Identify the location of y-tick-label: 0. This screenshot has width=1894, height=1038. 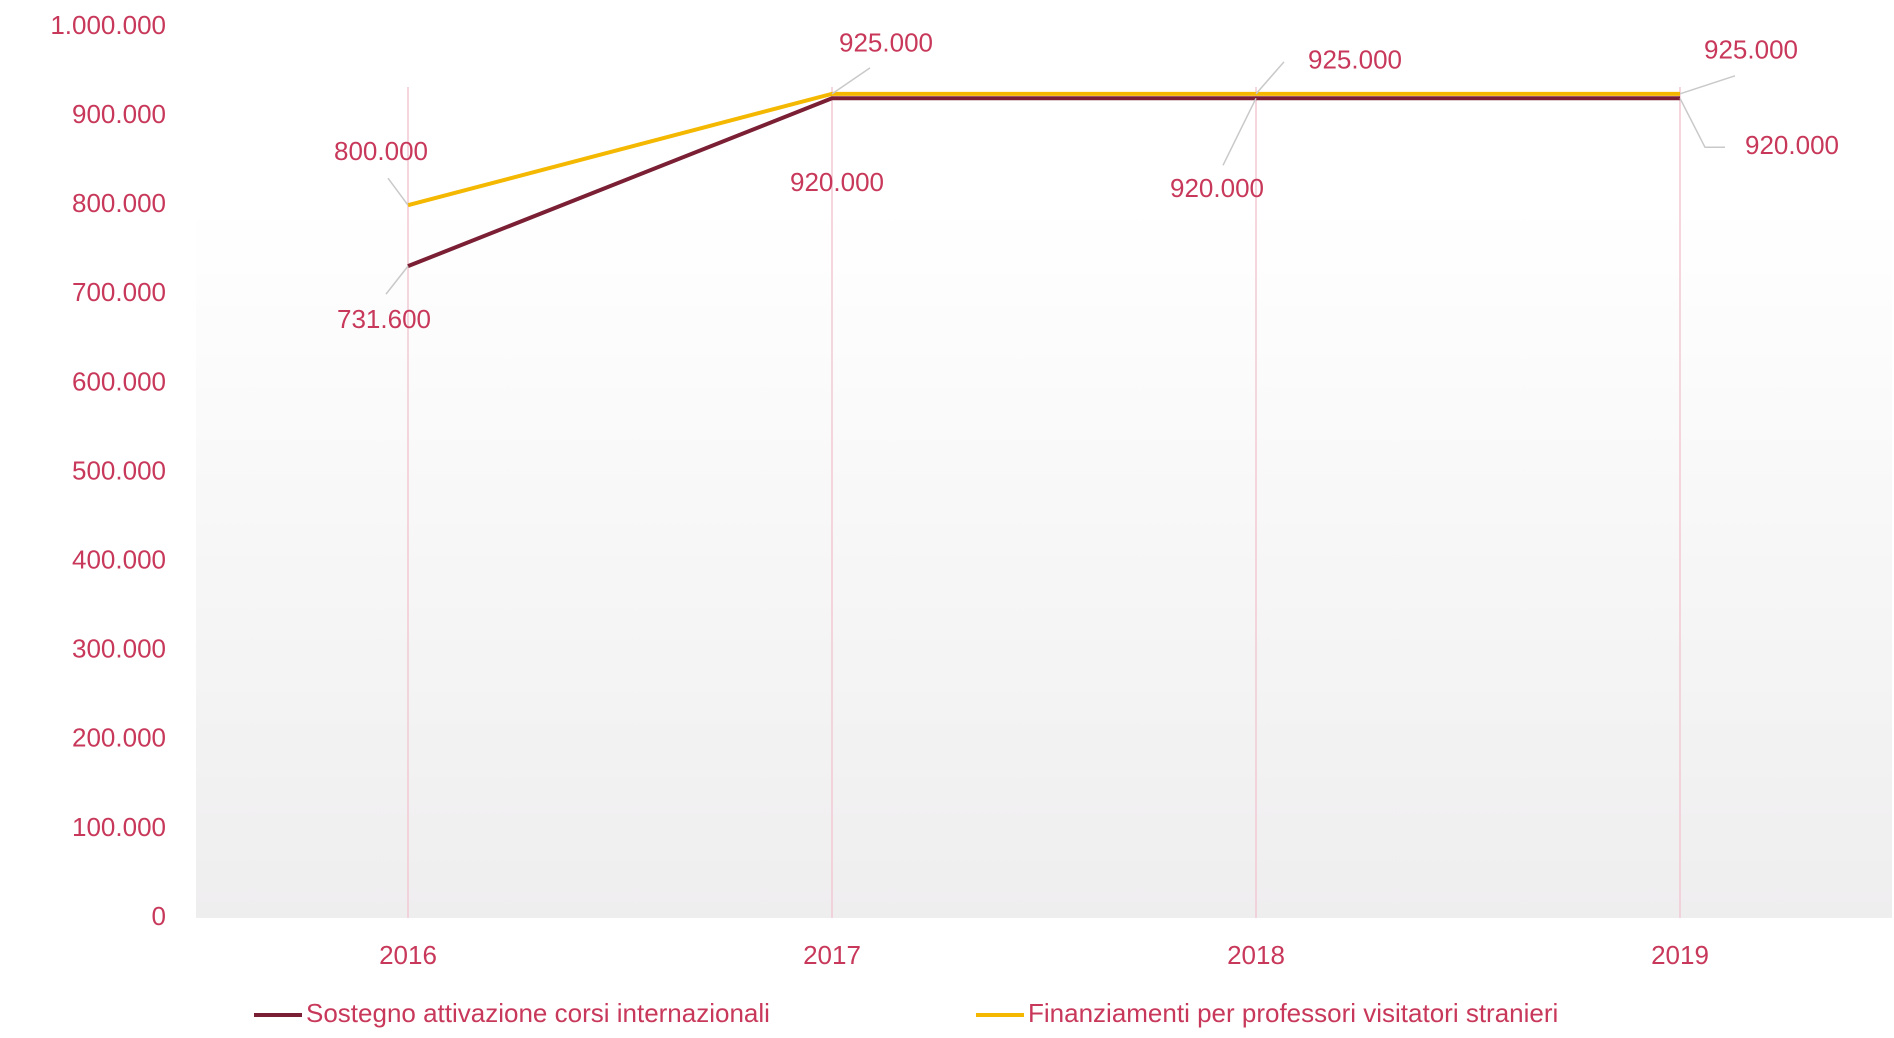
(159, 916).